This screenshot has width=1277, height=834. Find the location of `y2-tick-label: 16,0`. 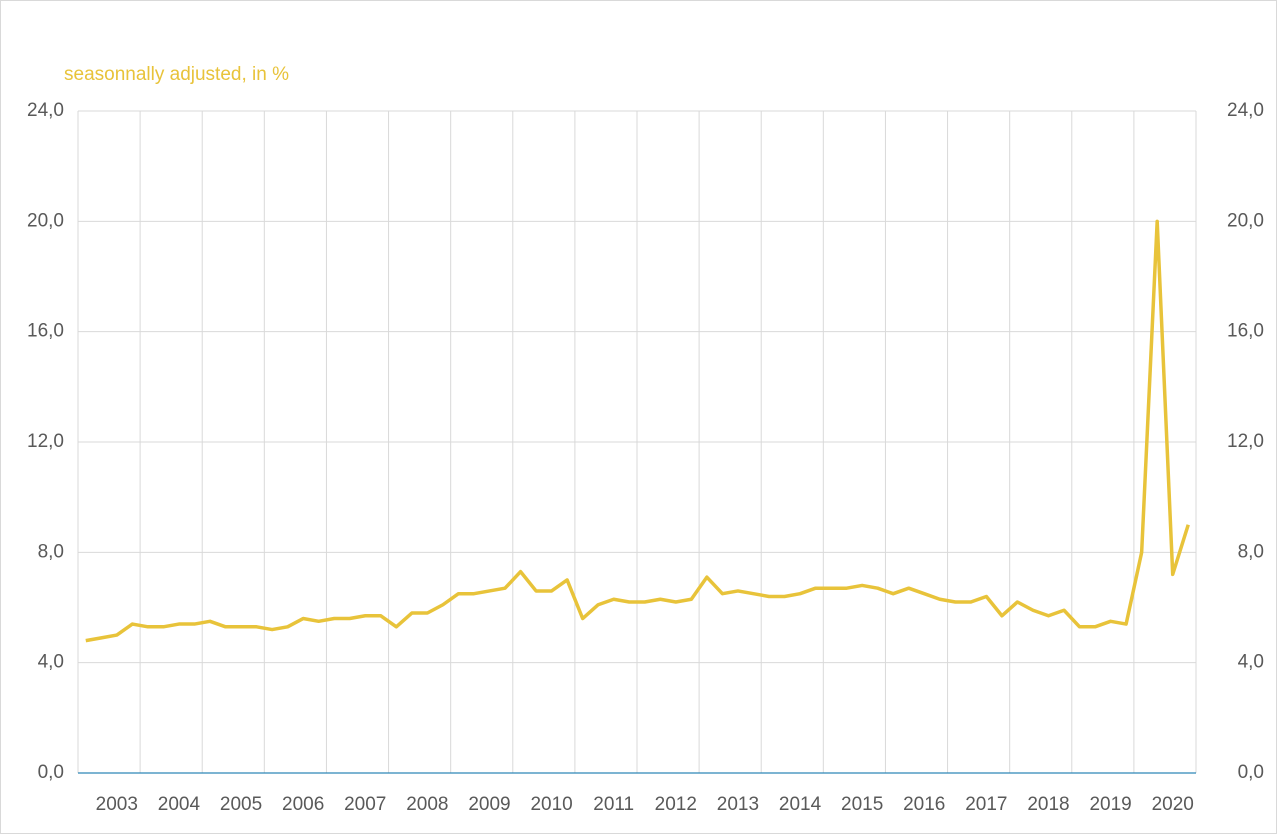

y2-tick-label: 16,0 is located at coordinates (1245, 331).